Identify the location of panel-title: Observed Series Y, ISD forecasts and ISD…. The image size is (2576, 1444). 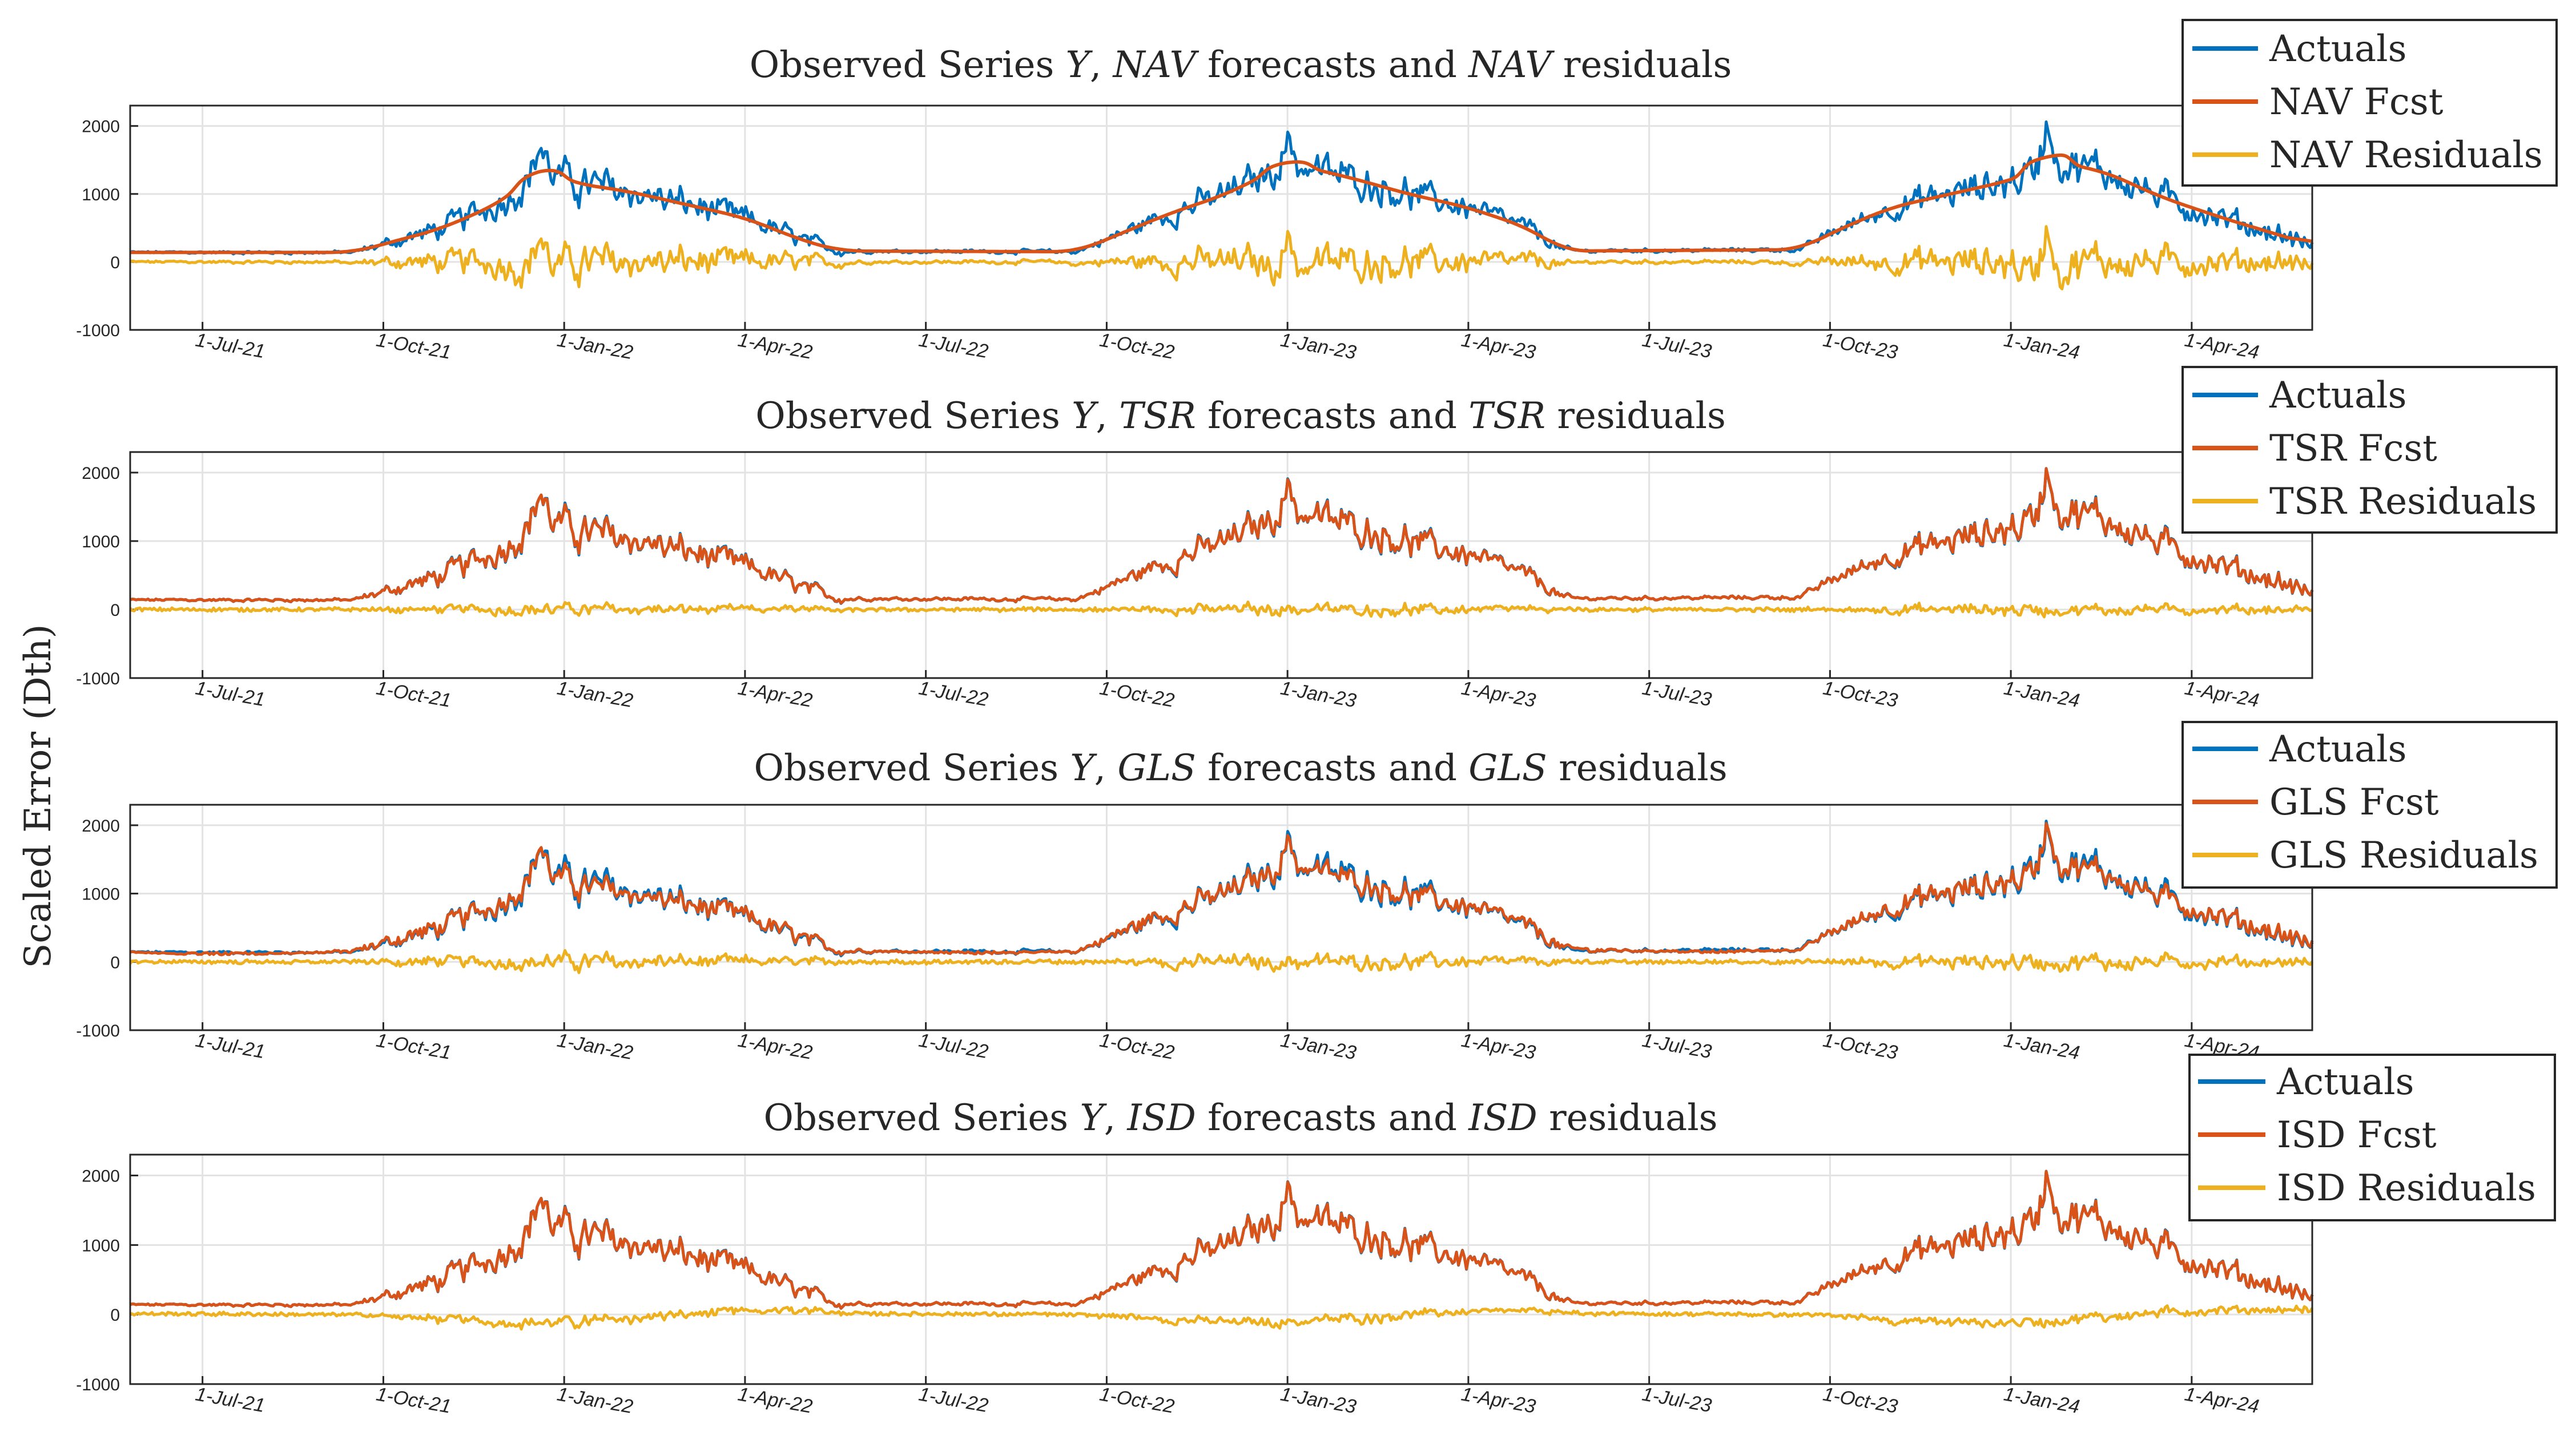
(1241, 1118).